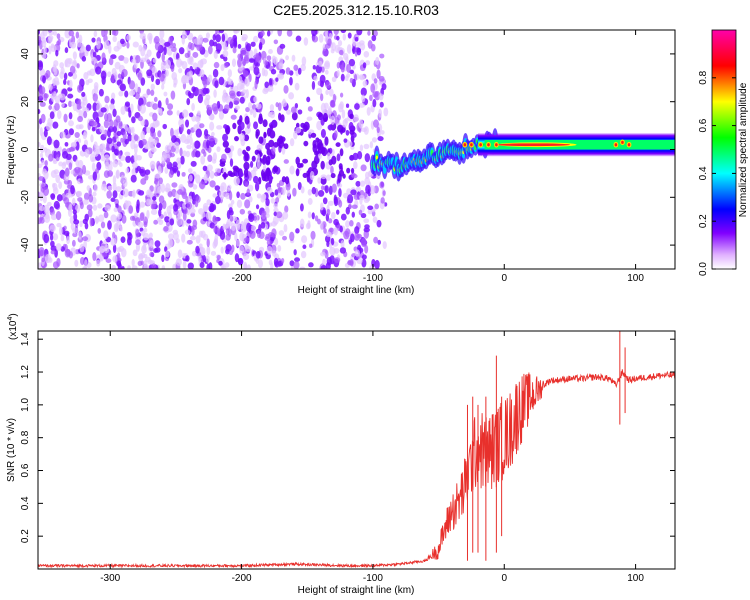 The image size is (750, 600). I want to click on y-tick-label: 0.4, so click(25, 503).